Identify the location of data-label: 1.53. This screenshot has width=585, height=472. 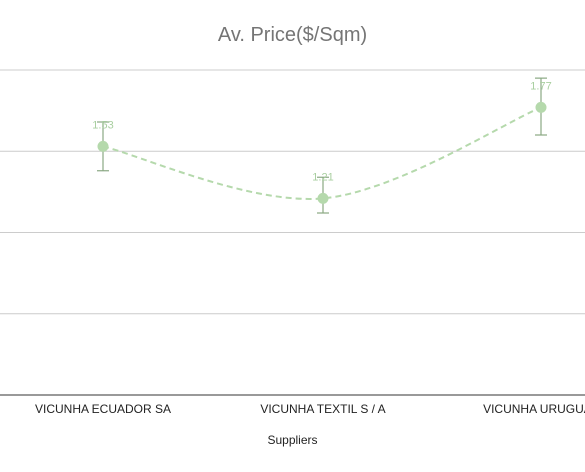
(102, 125).